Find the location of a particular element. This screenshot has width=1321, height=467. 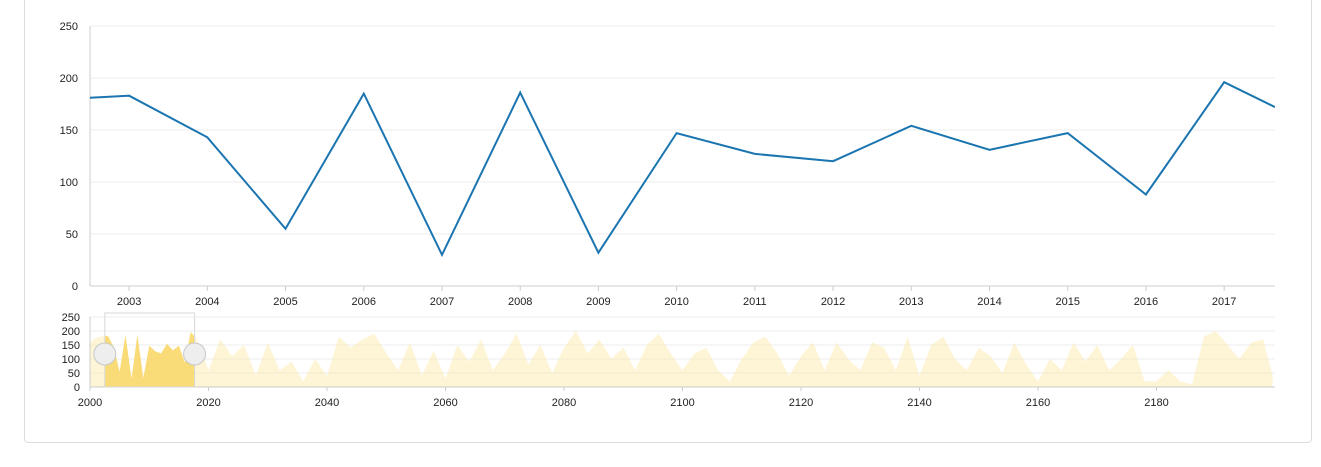

x-tick-label: 2012 is located at coordinates (833, 302).